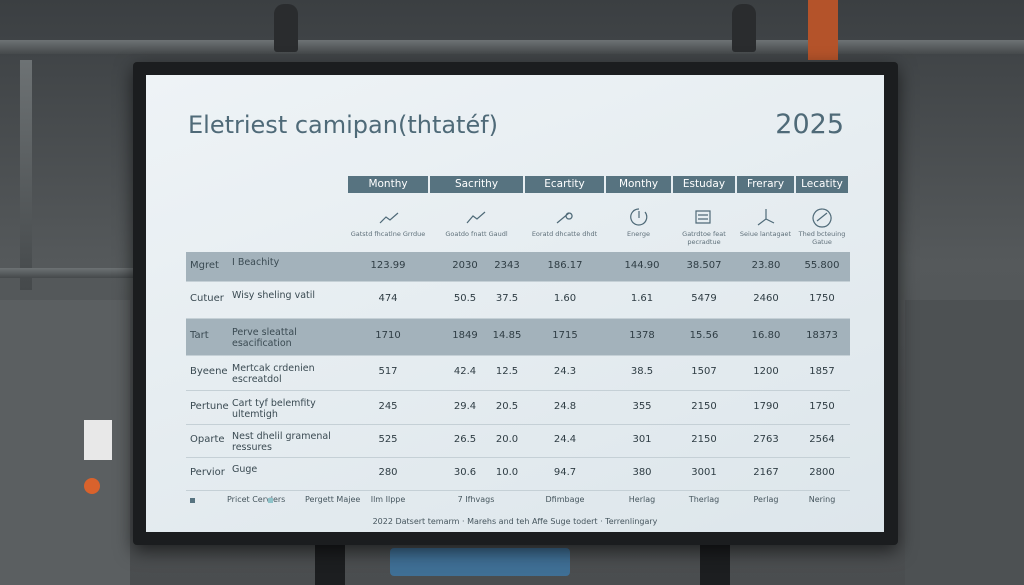  What do you see at coordinates (388, 234) in the screenshot?
I see `column-caption: Gatstd fhcatlne Grrdue` at bounding box center [388, 234].